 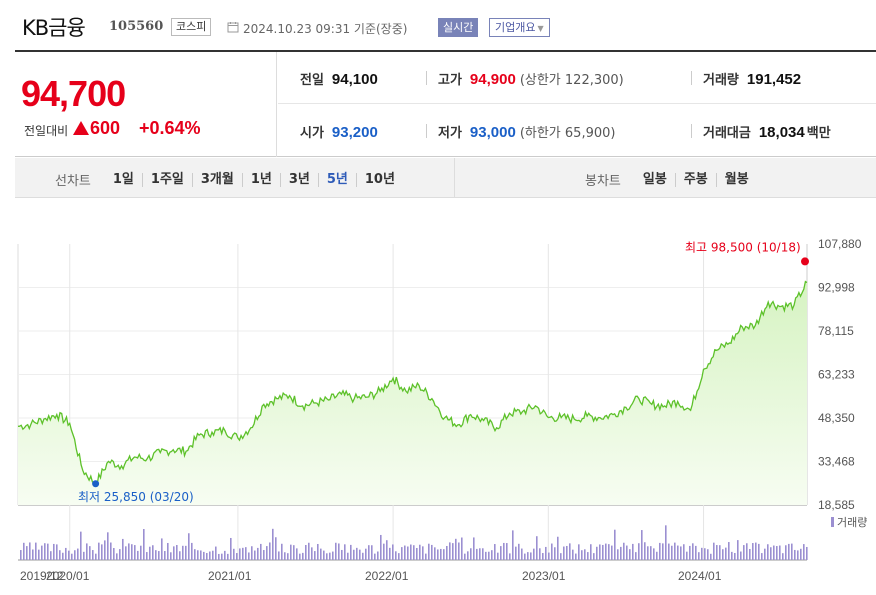 I want to click on realtime-button: 실시간, so click(x=458, y=27).